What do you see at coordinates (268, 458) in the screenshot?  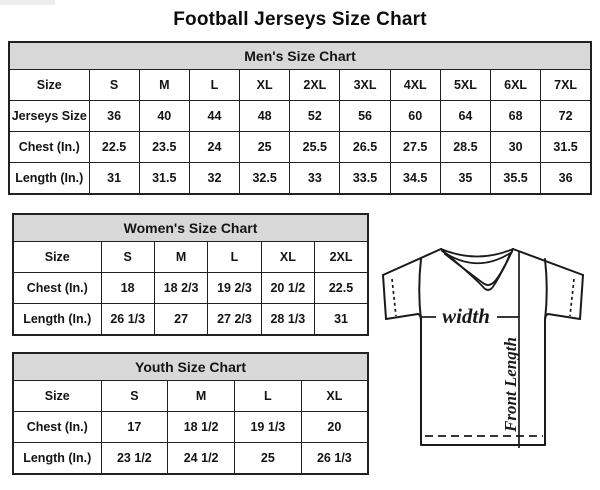 I see `youth-size-chart-cell-1-3: 25` at bounding box center [268, 458].